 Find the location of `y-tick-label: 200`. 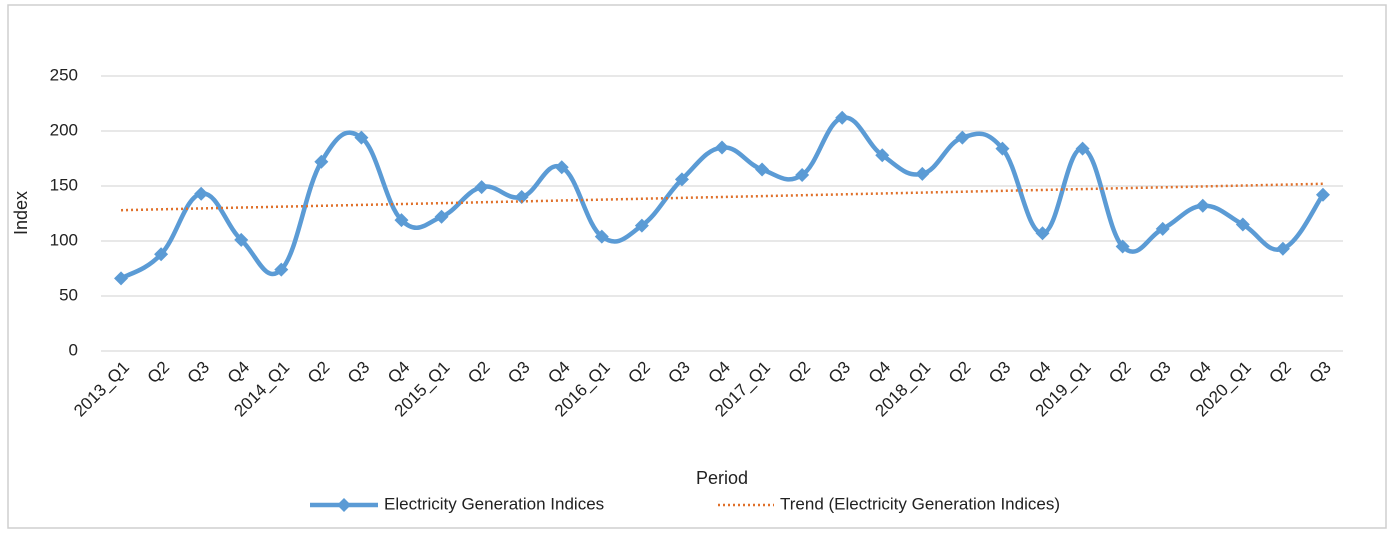

y-tick-label: 200 is located at coordinates (64, 129).